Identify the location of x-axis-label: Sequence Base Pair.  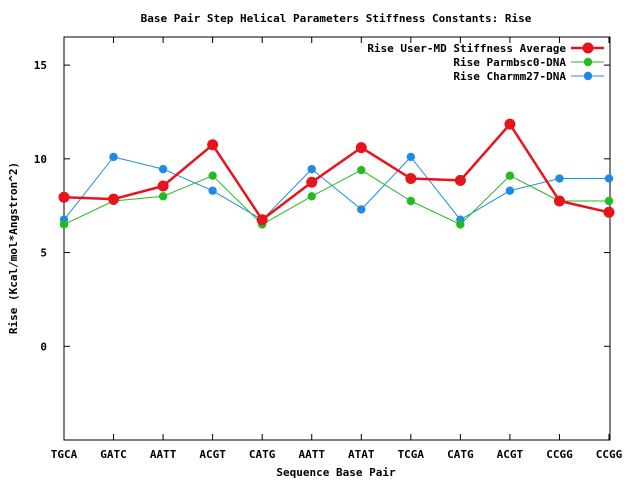
(336, 472).